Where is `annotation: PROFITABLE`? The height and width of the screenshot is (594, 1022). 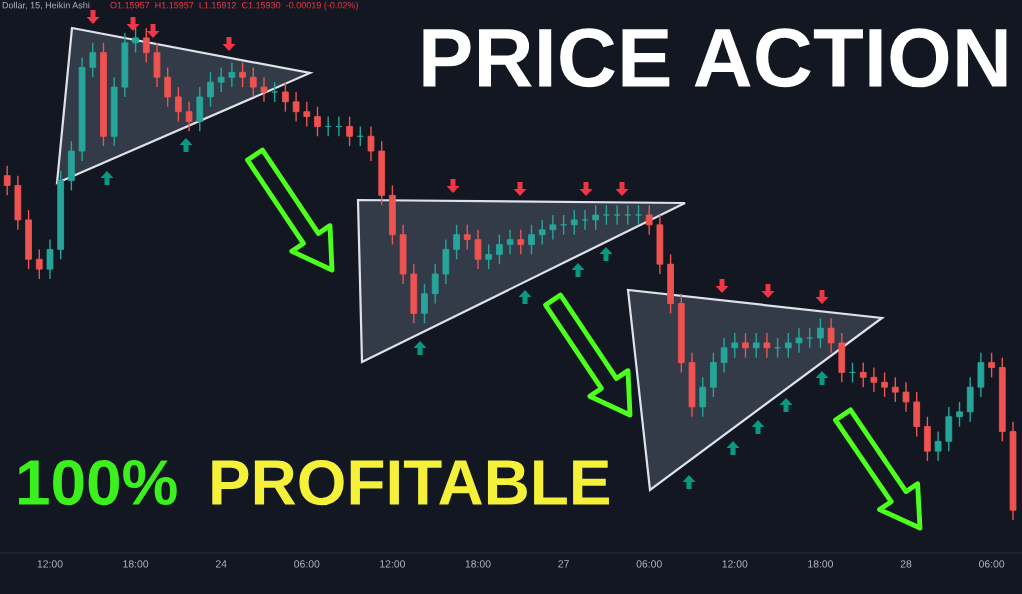
annotation: PROFITABLE is located at coordinates (410, 482).